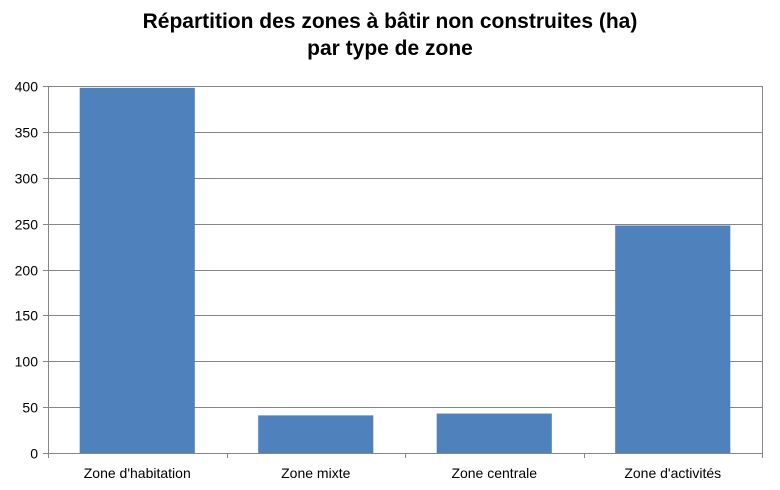 The height and width of the screenshot is (490, 780). Describe the element at coordinates (672, 473) in the screenshot. I see `x-tick-label: Zone d'activités` at that location.